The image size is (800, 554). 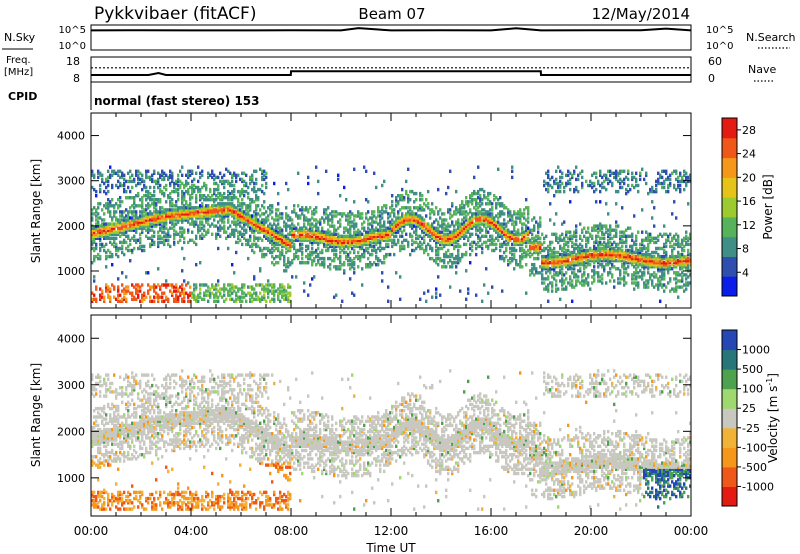 I want to click on nsearch-label: N.Search, so click(x=771, y=37).